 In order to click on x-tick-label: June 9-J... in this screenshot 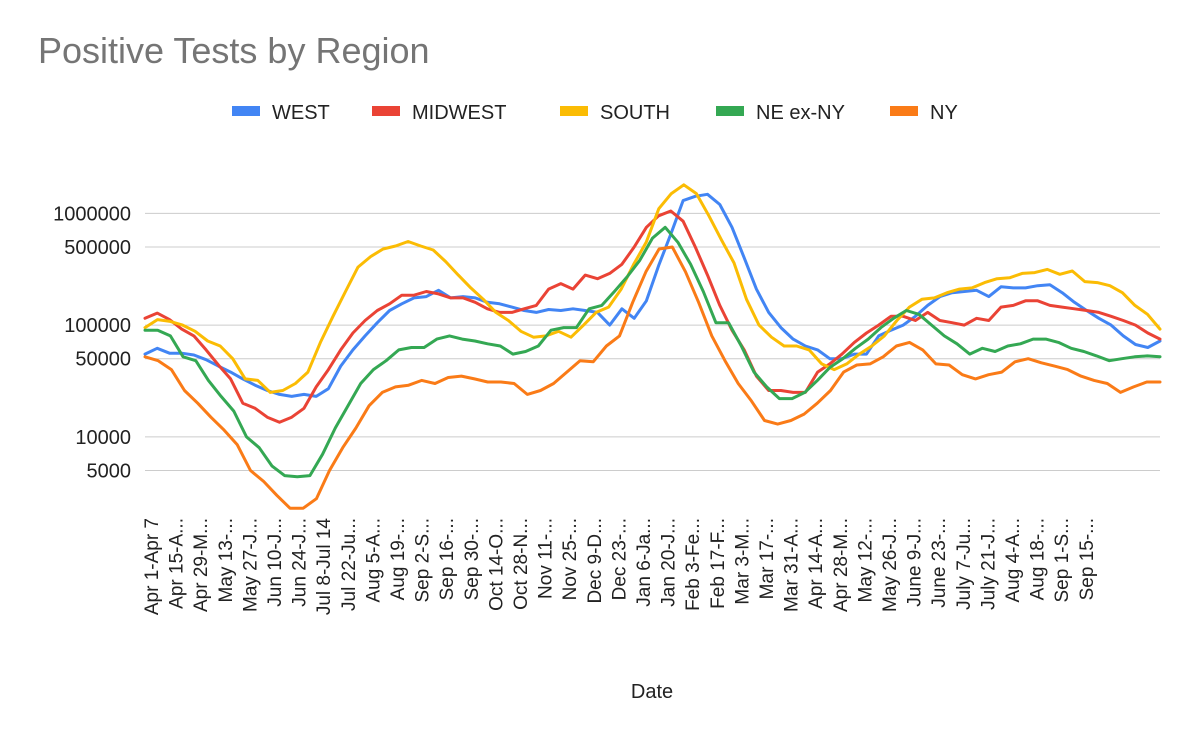, I will do `click(915, 562)`.